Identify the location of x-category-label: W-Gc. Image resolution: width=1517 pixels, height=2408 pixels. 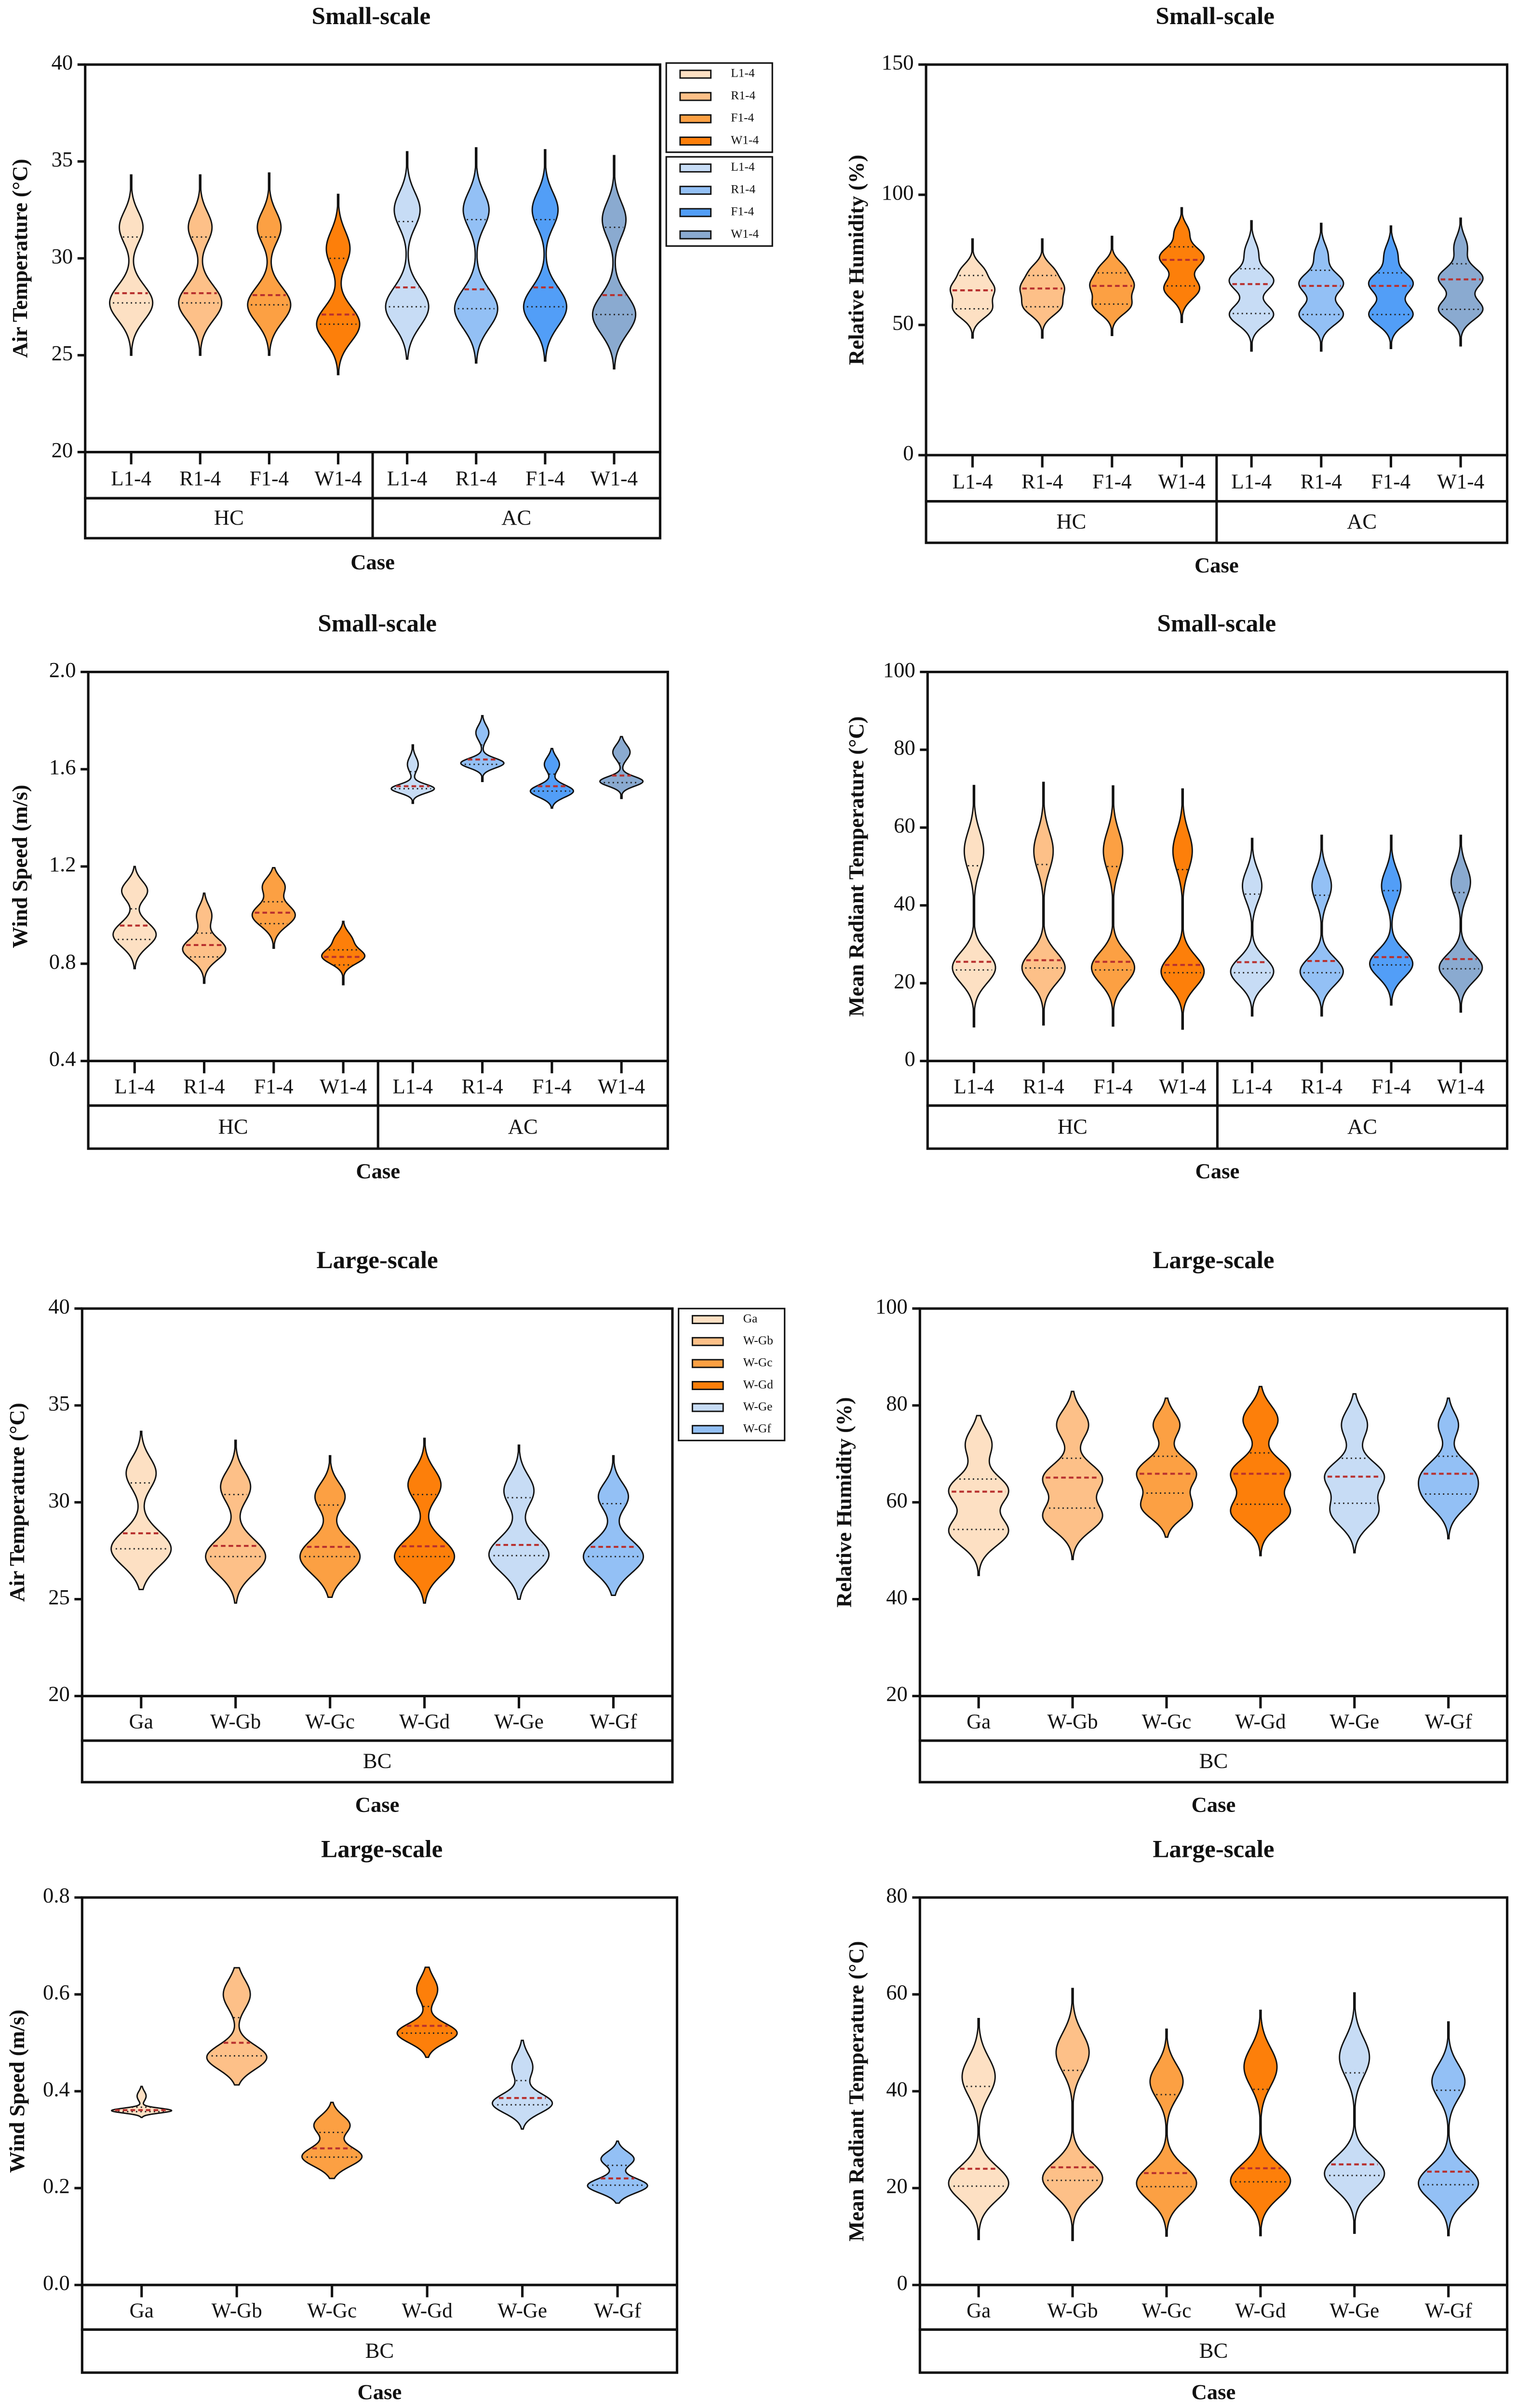
(1167, 1722).